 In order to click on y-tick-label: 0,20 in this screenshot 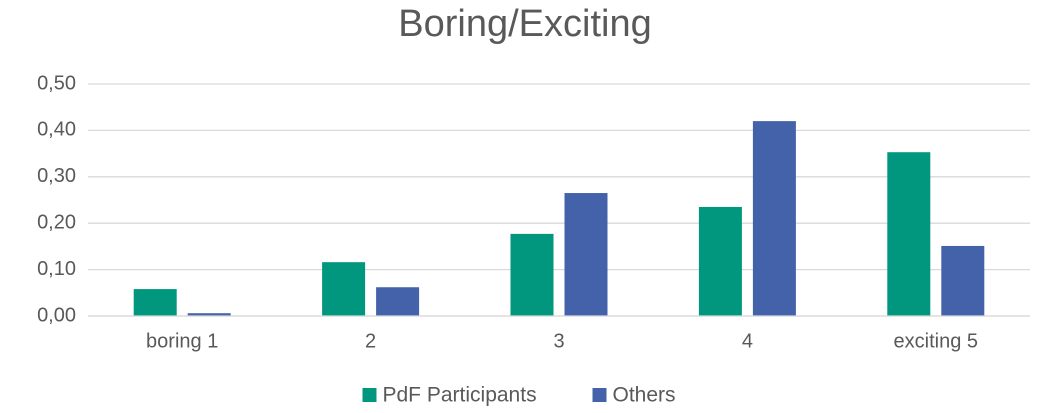, I will do `click(56, 222)`.